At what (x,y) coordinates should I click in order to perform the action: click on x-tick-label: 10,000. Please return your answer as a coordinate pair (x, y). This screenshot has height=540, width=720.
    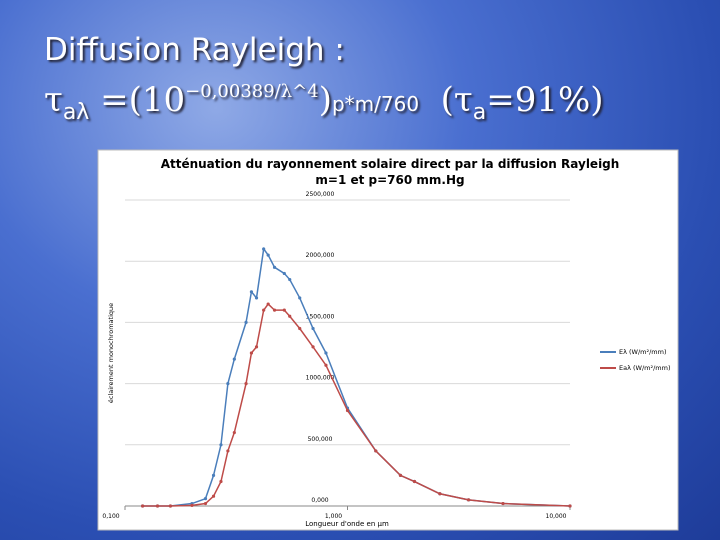
    Looking at the image, I should click on (556, 516).